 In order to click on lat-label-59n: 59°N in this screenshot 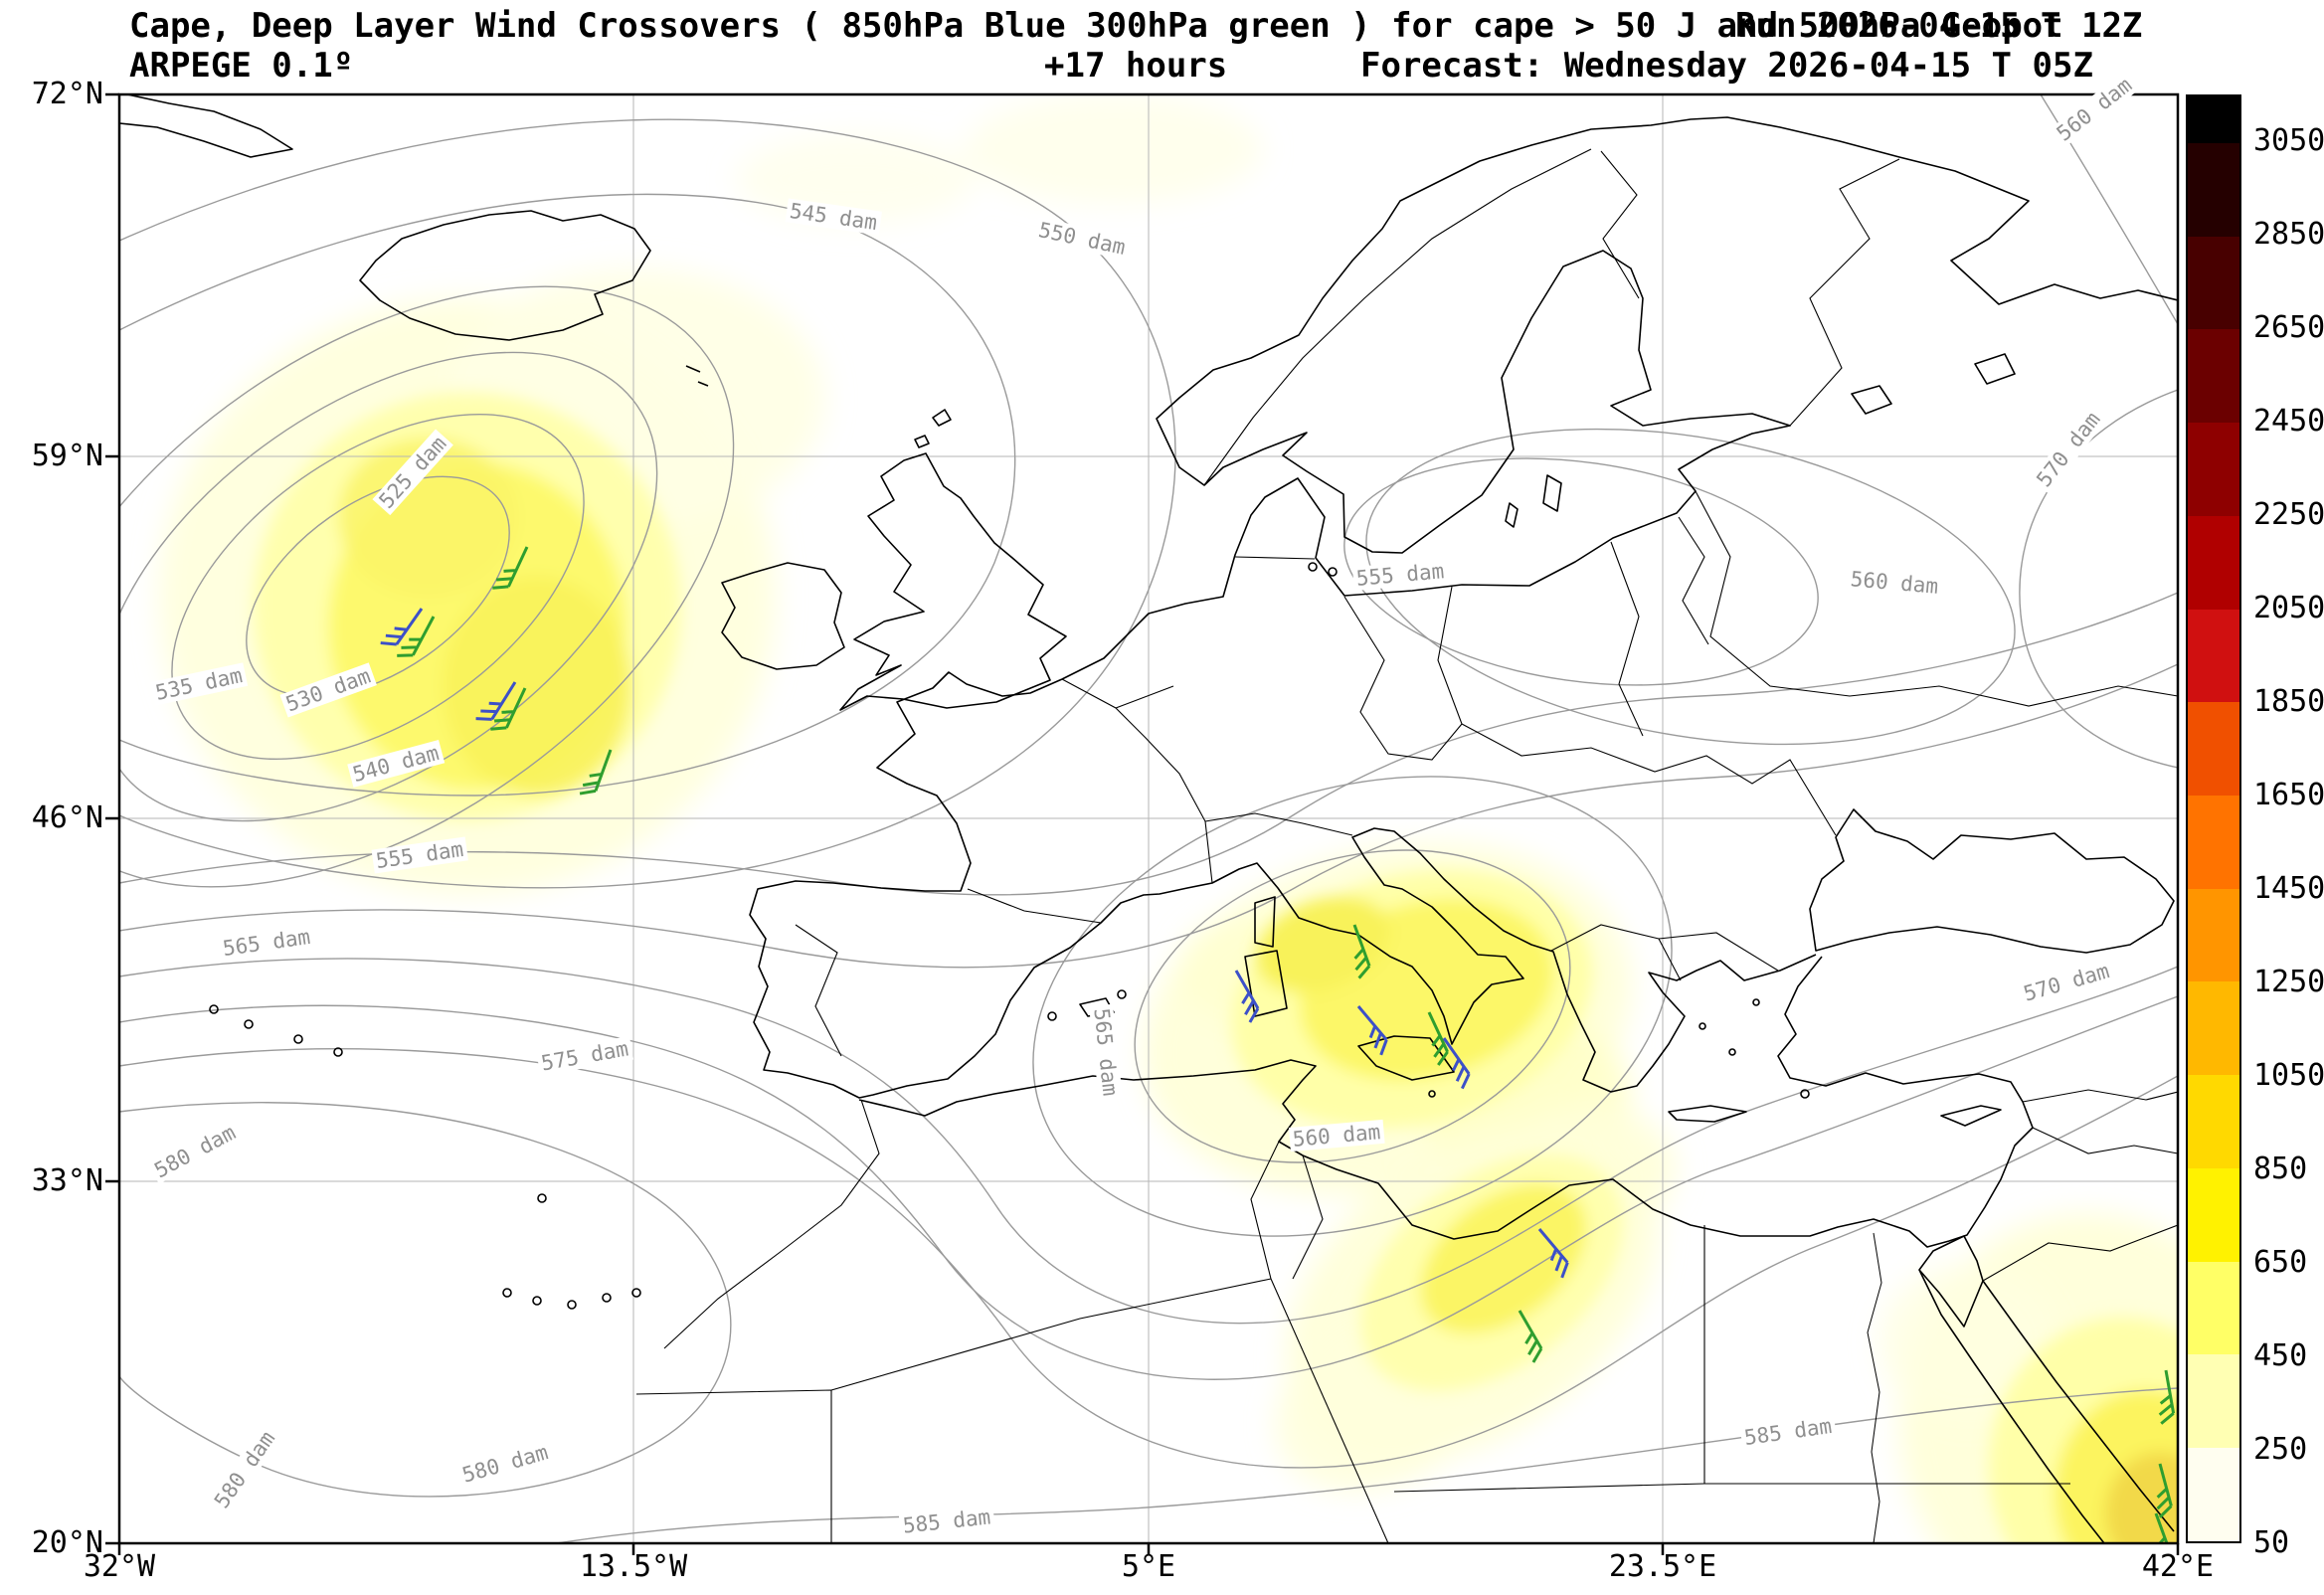, I will do `click(67, 456)`.